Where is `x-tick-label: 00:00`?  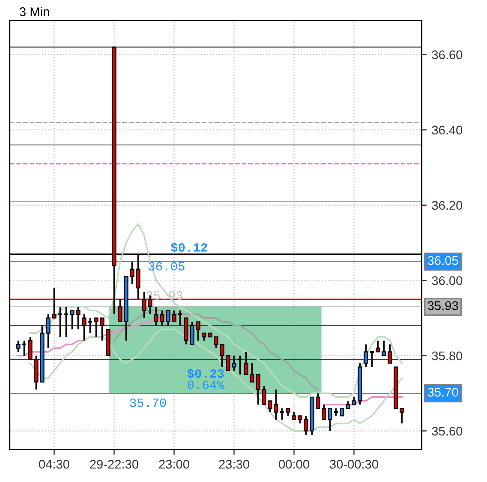
x-tick-label: 00:00 is located at coordinates (294, 464).